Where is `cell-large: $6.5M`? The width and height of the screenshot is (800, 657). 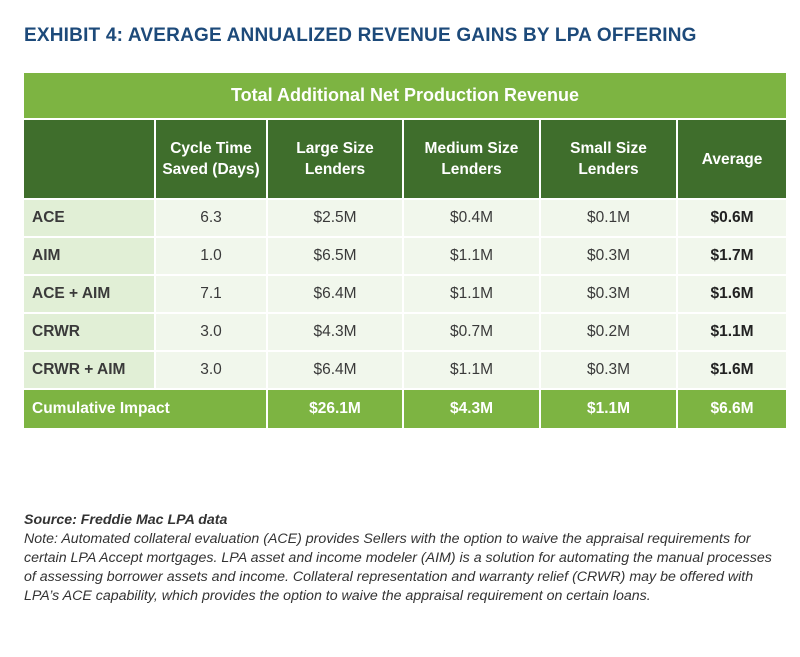
cell-large: $6.5M is located at coordinates (335, 256).